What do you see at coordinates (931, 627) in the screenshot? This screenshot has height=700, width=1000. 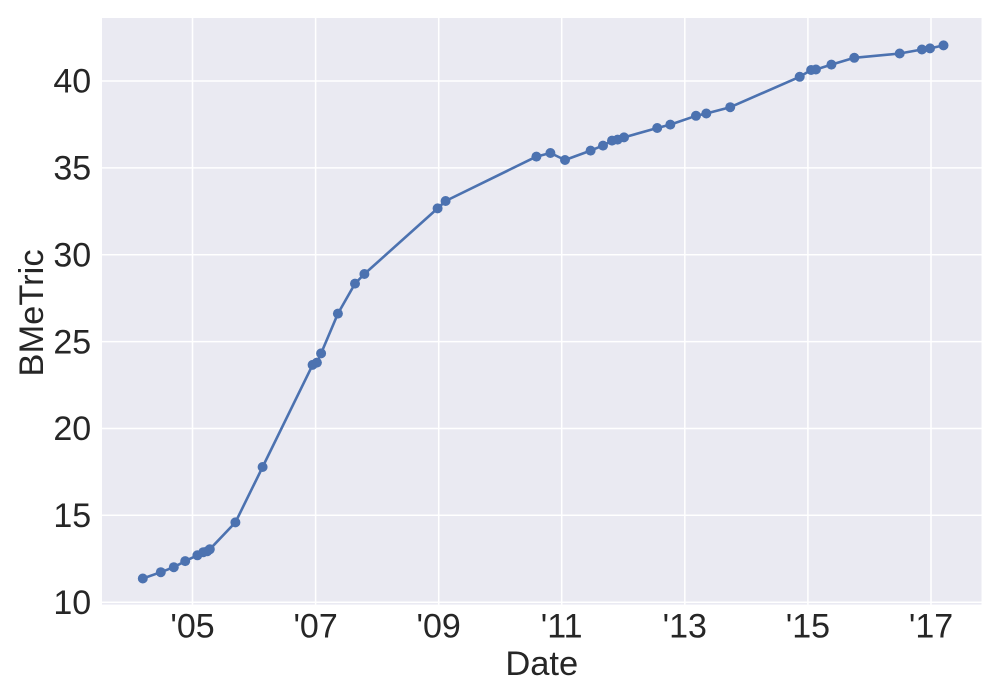 I see `svg-text: '17` at bounding box center [931, 627].